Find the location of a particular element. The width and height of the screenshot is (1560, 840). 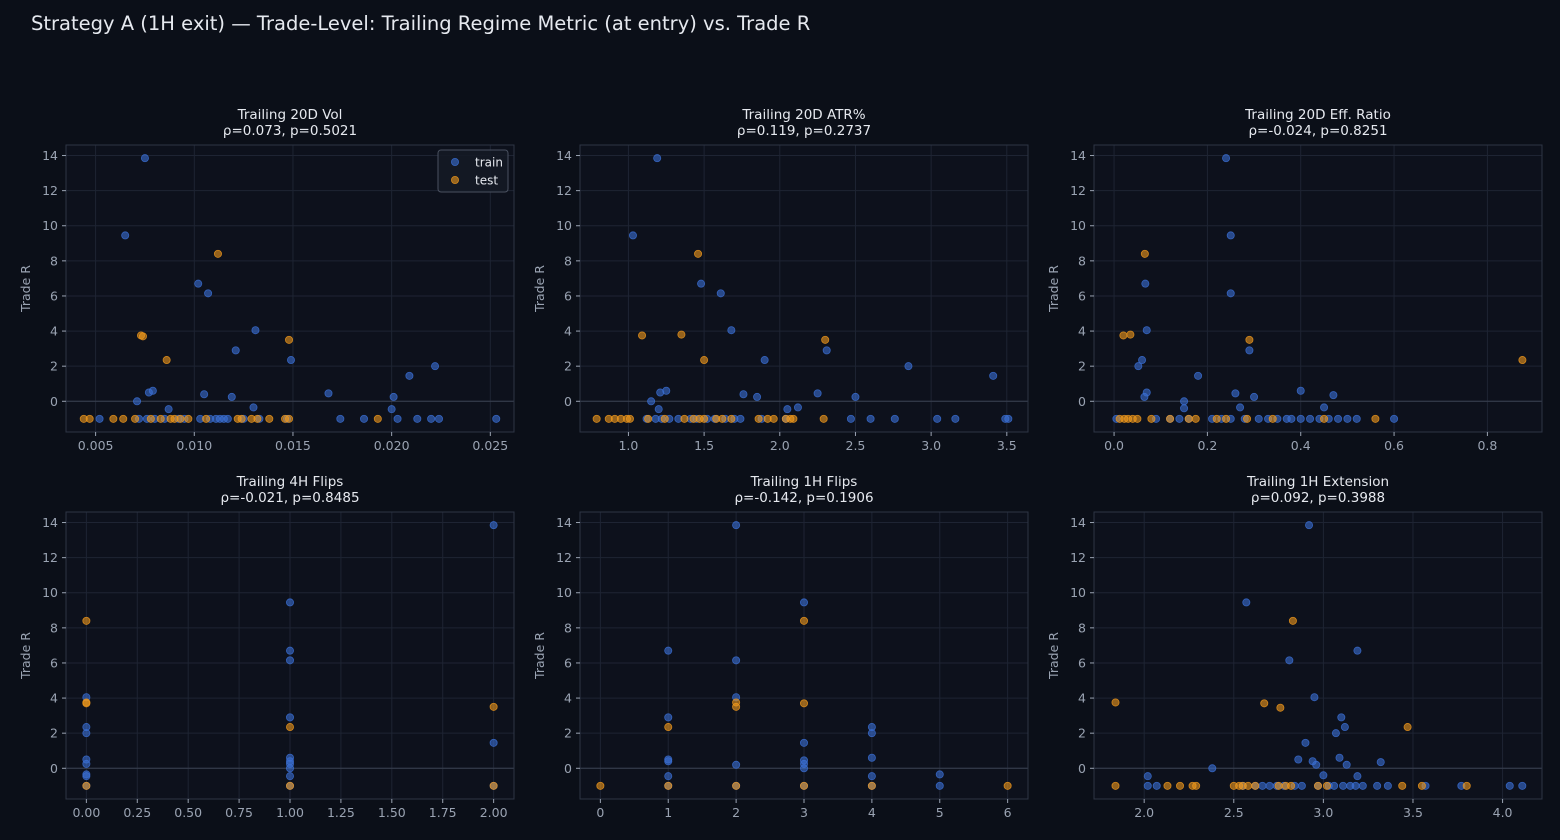

x-tick-label: 0.020 is located at coordinates (392, 445).